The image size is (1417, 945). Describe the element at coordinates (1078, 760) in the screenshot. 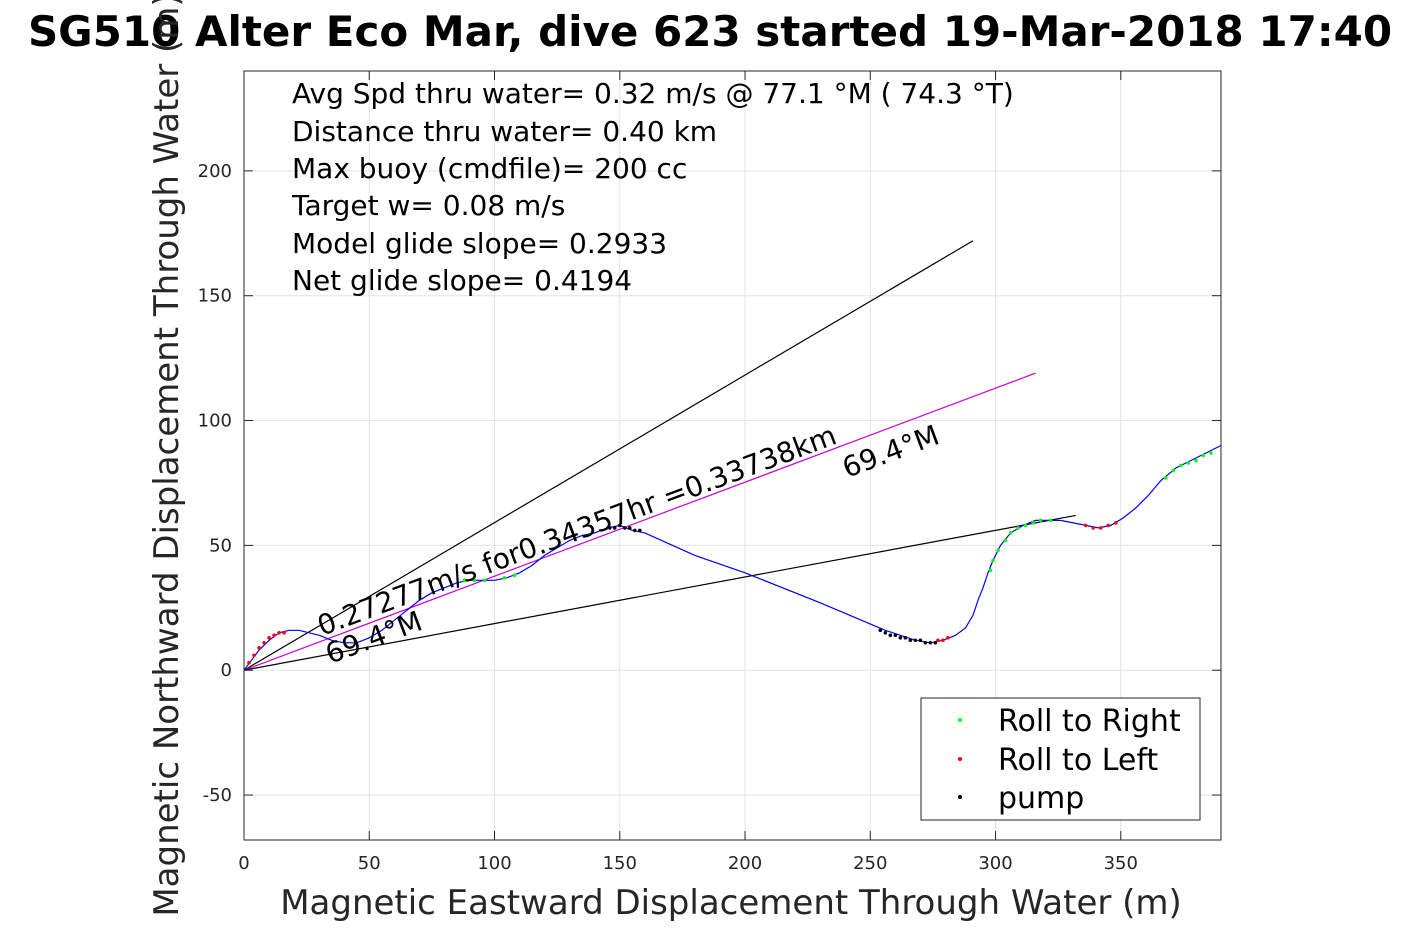

I see `legend-label-roll-left: Roll to Left` at that location.